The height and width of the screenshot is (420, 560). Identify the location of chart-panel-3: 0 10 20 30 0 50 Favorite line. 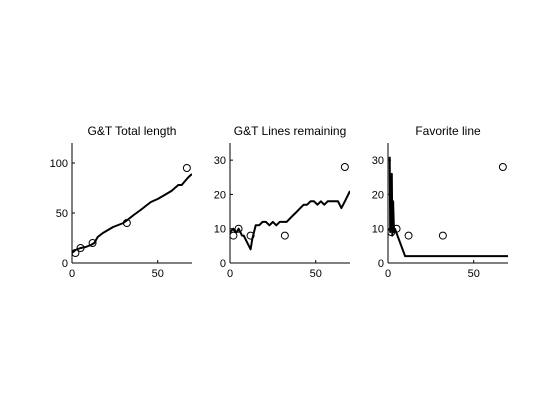
(440, 202).